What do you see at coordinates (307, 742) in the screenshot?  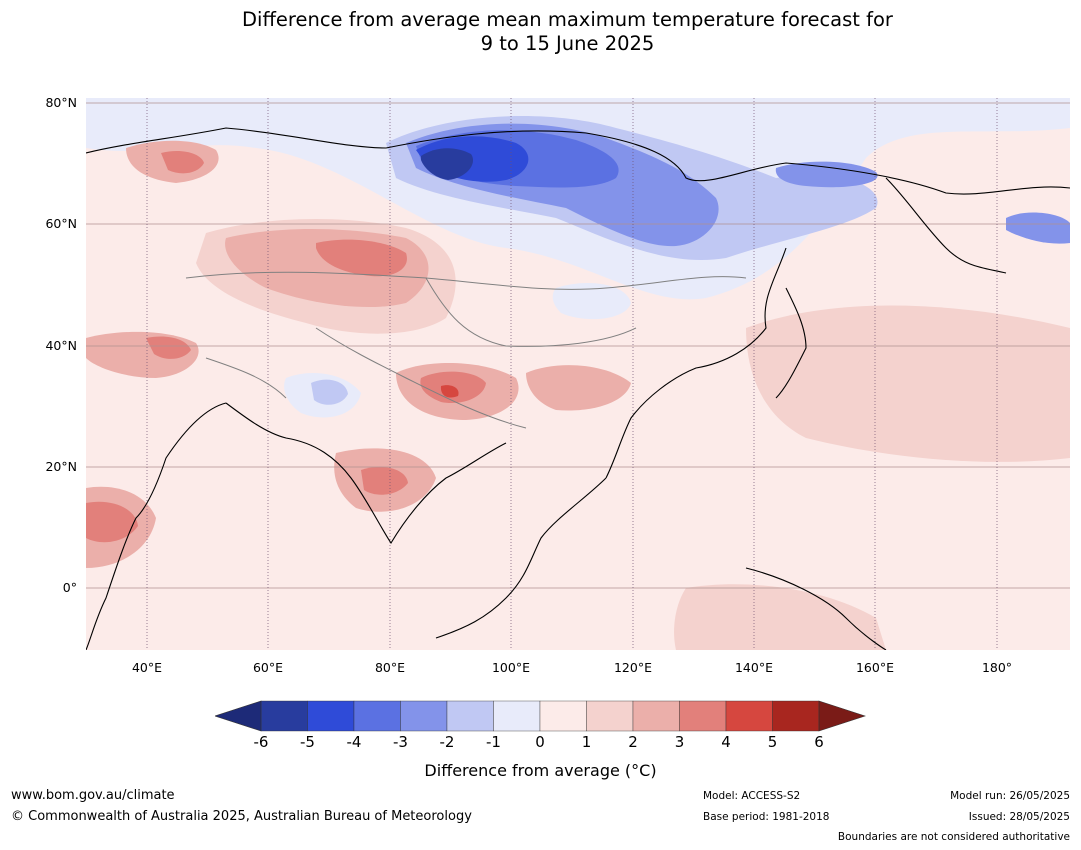 I see `colorbar-tick-label: -5` at bounding box center [307, 742].